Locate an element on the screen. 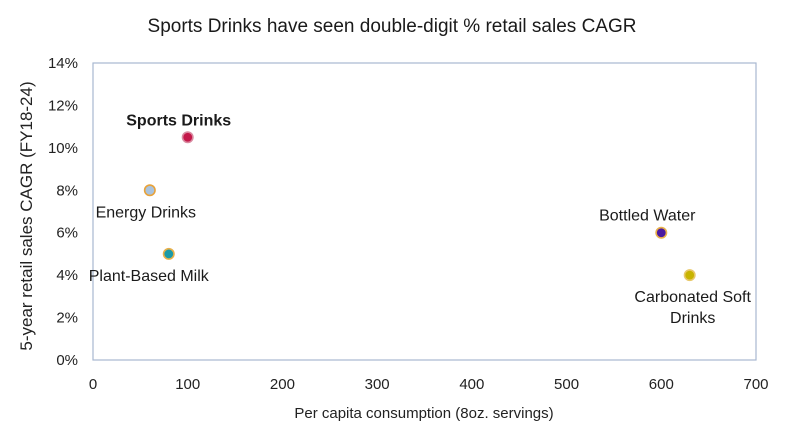 This screenshot has height=445, width=800. x-tick-label: 700 is located at coordinates (755, 384).